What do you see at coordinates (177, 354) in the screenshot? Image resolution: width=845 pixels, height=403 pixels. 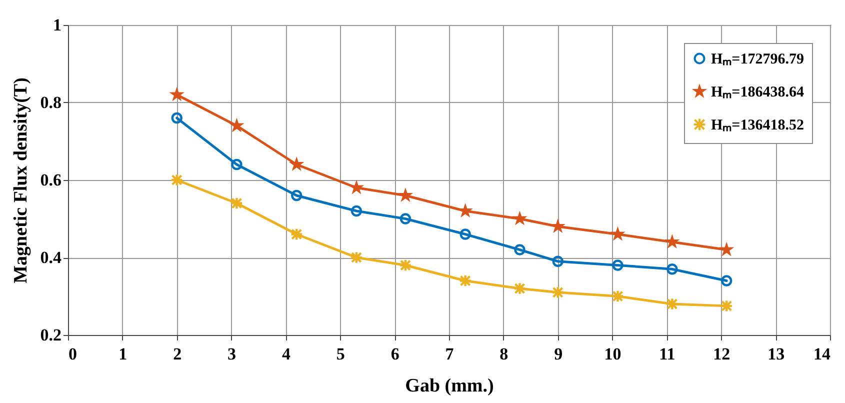 I see `x-tick-label: 2` at bounding box center [177, 354].